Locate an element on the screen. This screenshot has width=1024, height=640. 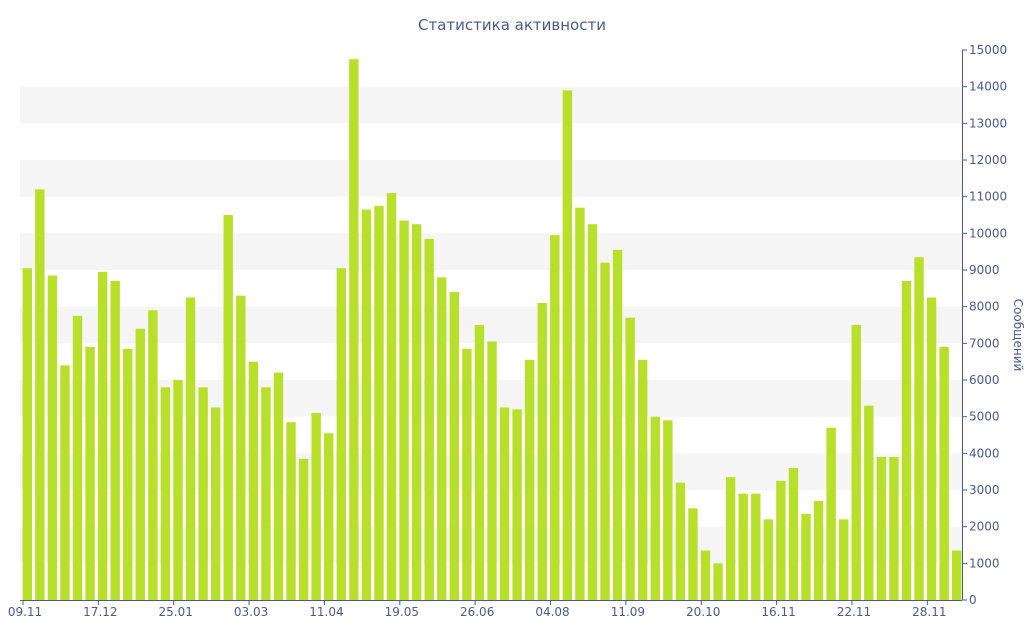
y-tick-label: 15000 is located at coordinates (988, 50).